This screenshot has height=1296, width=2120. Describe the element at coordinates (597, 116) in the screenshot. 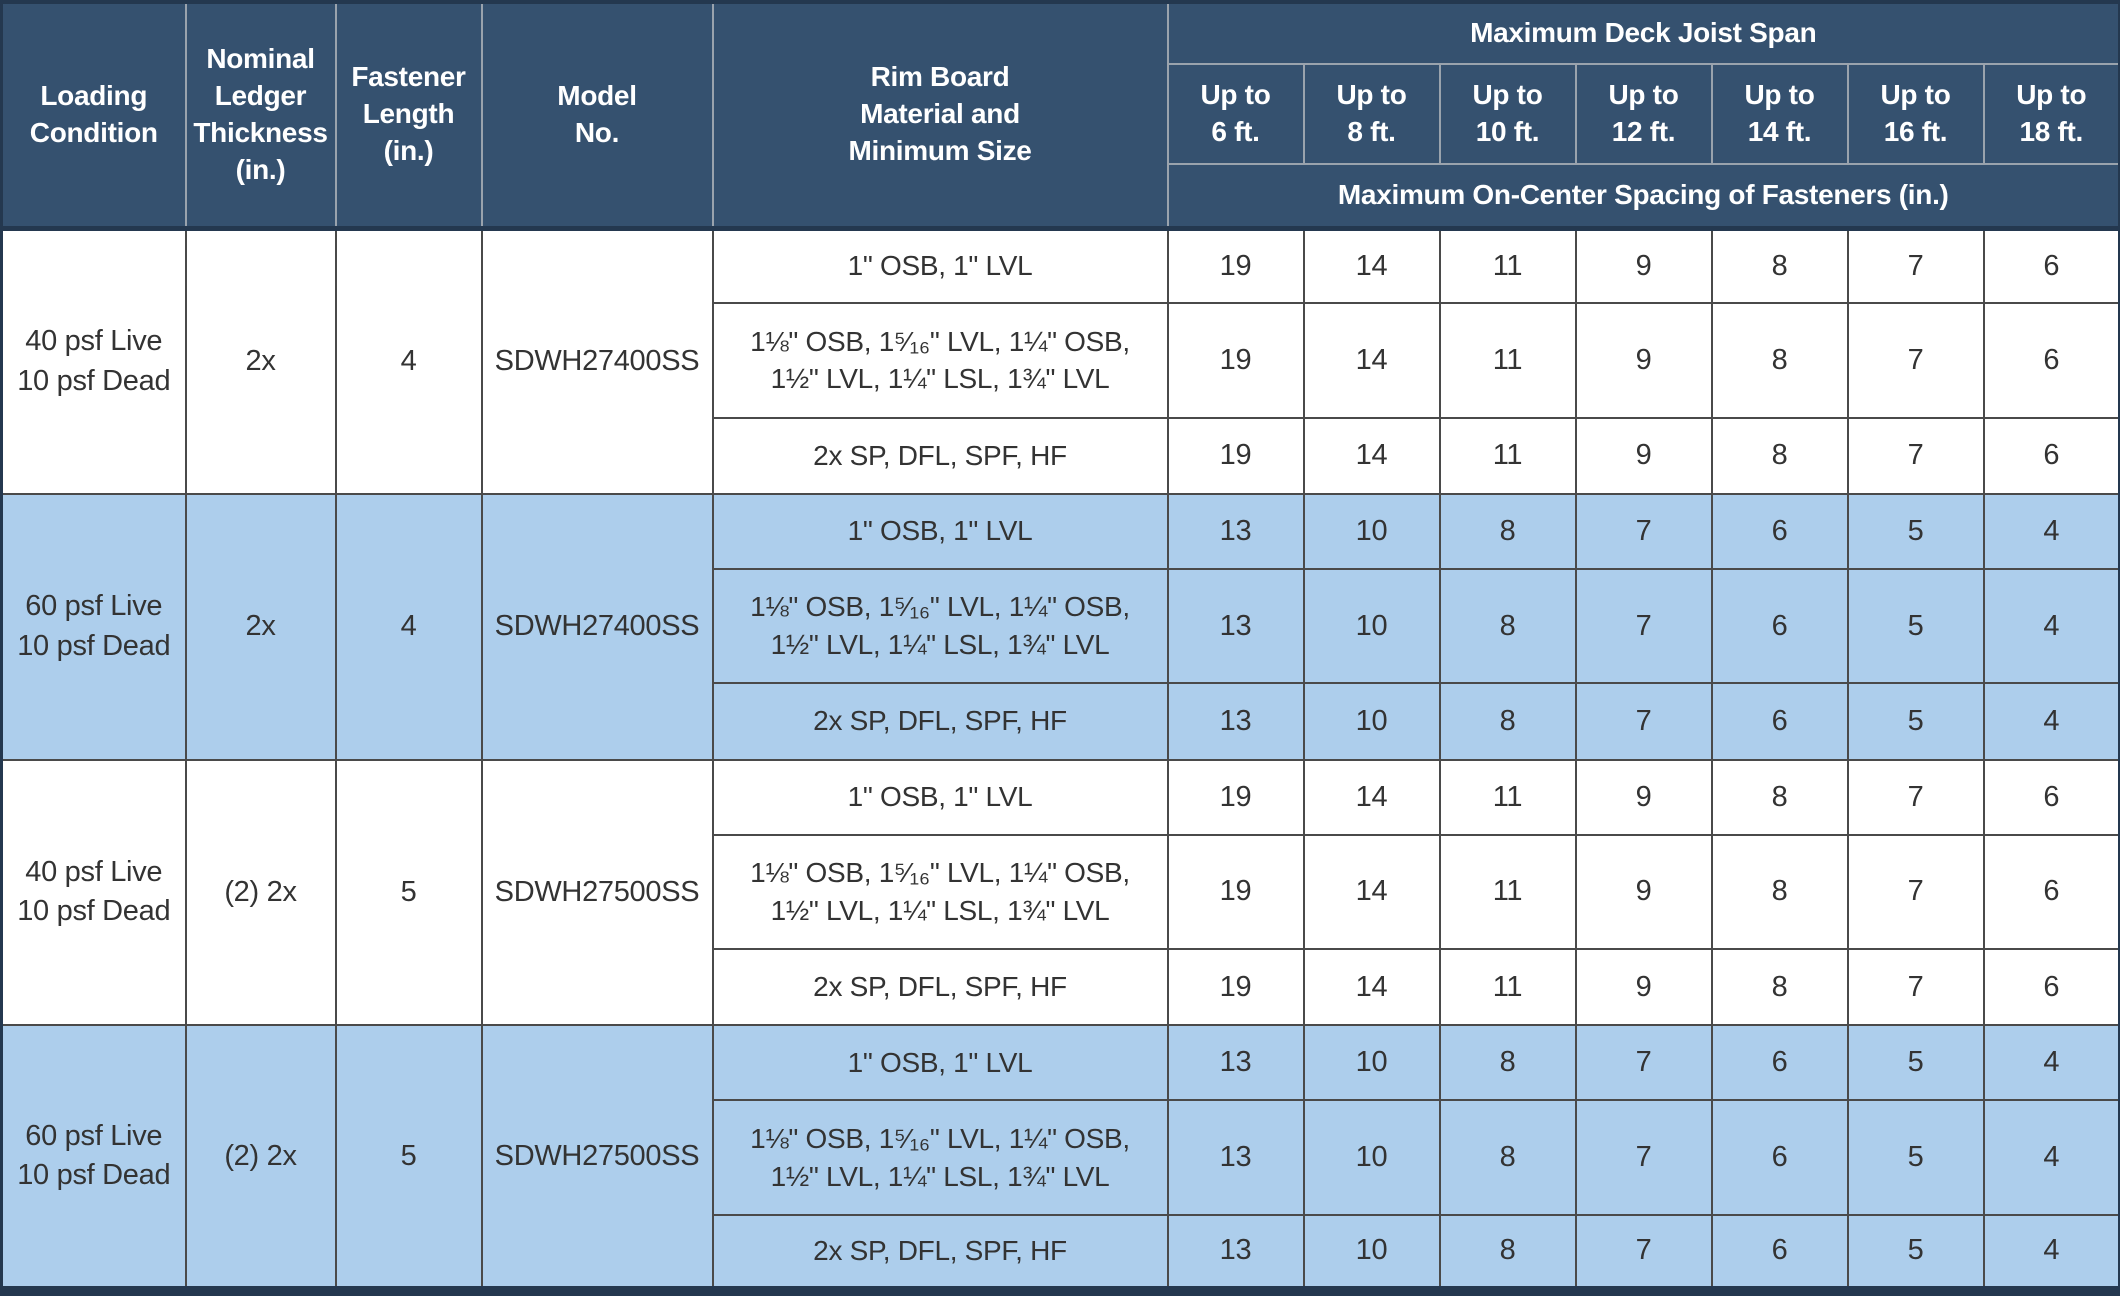

I see `header-model-no: Model No.` at that location.